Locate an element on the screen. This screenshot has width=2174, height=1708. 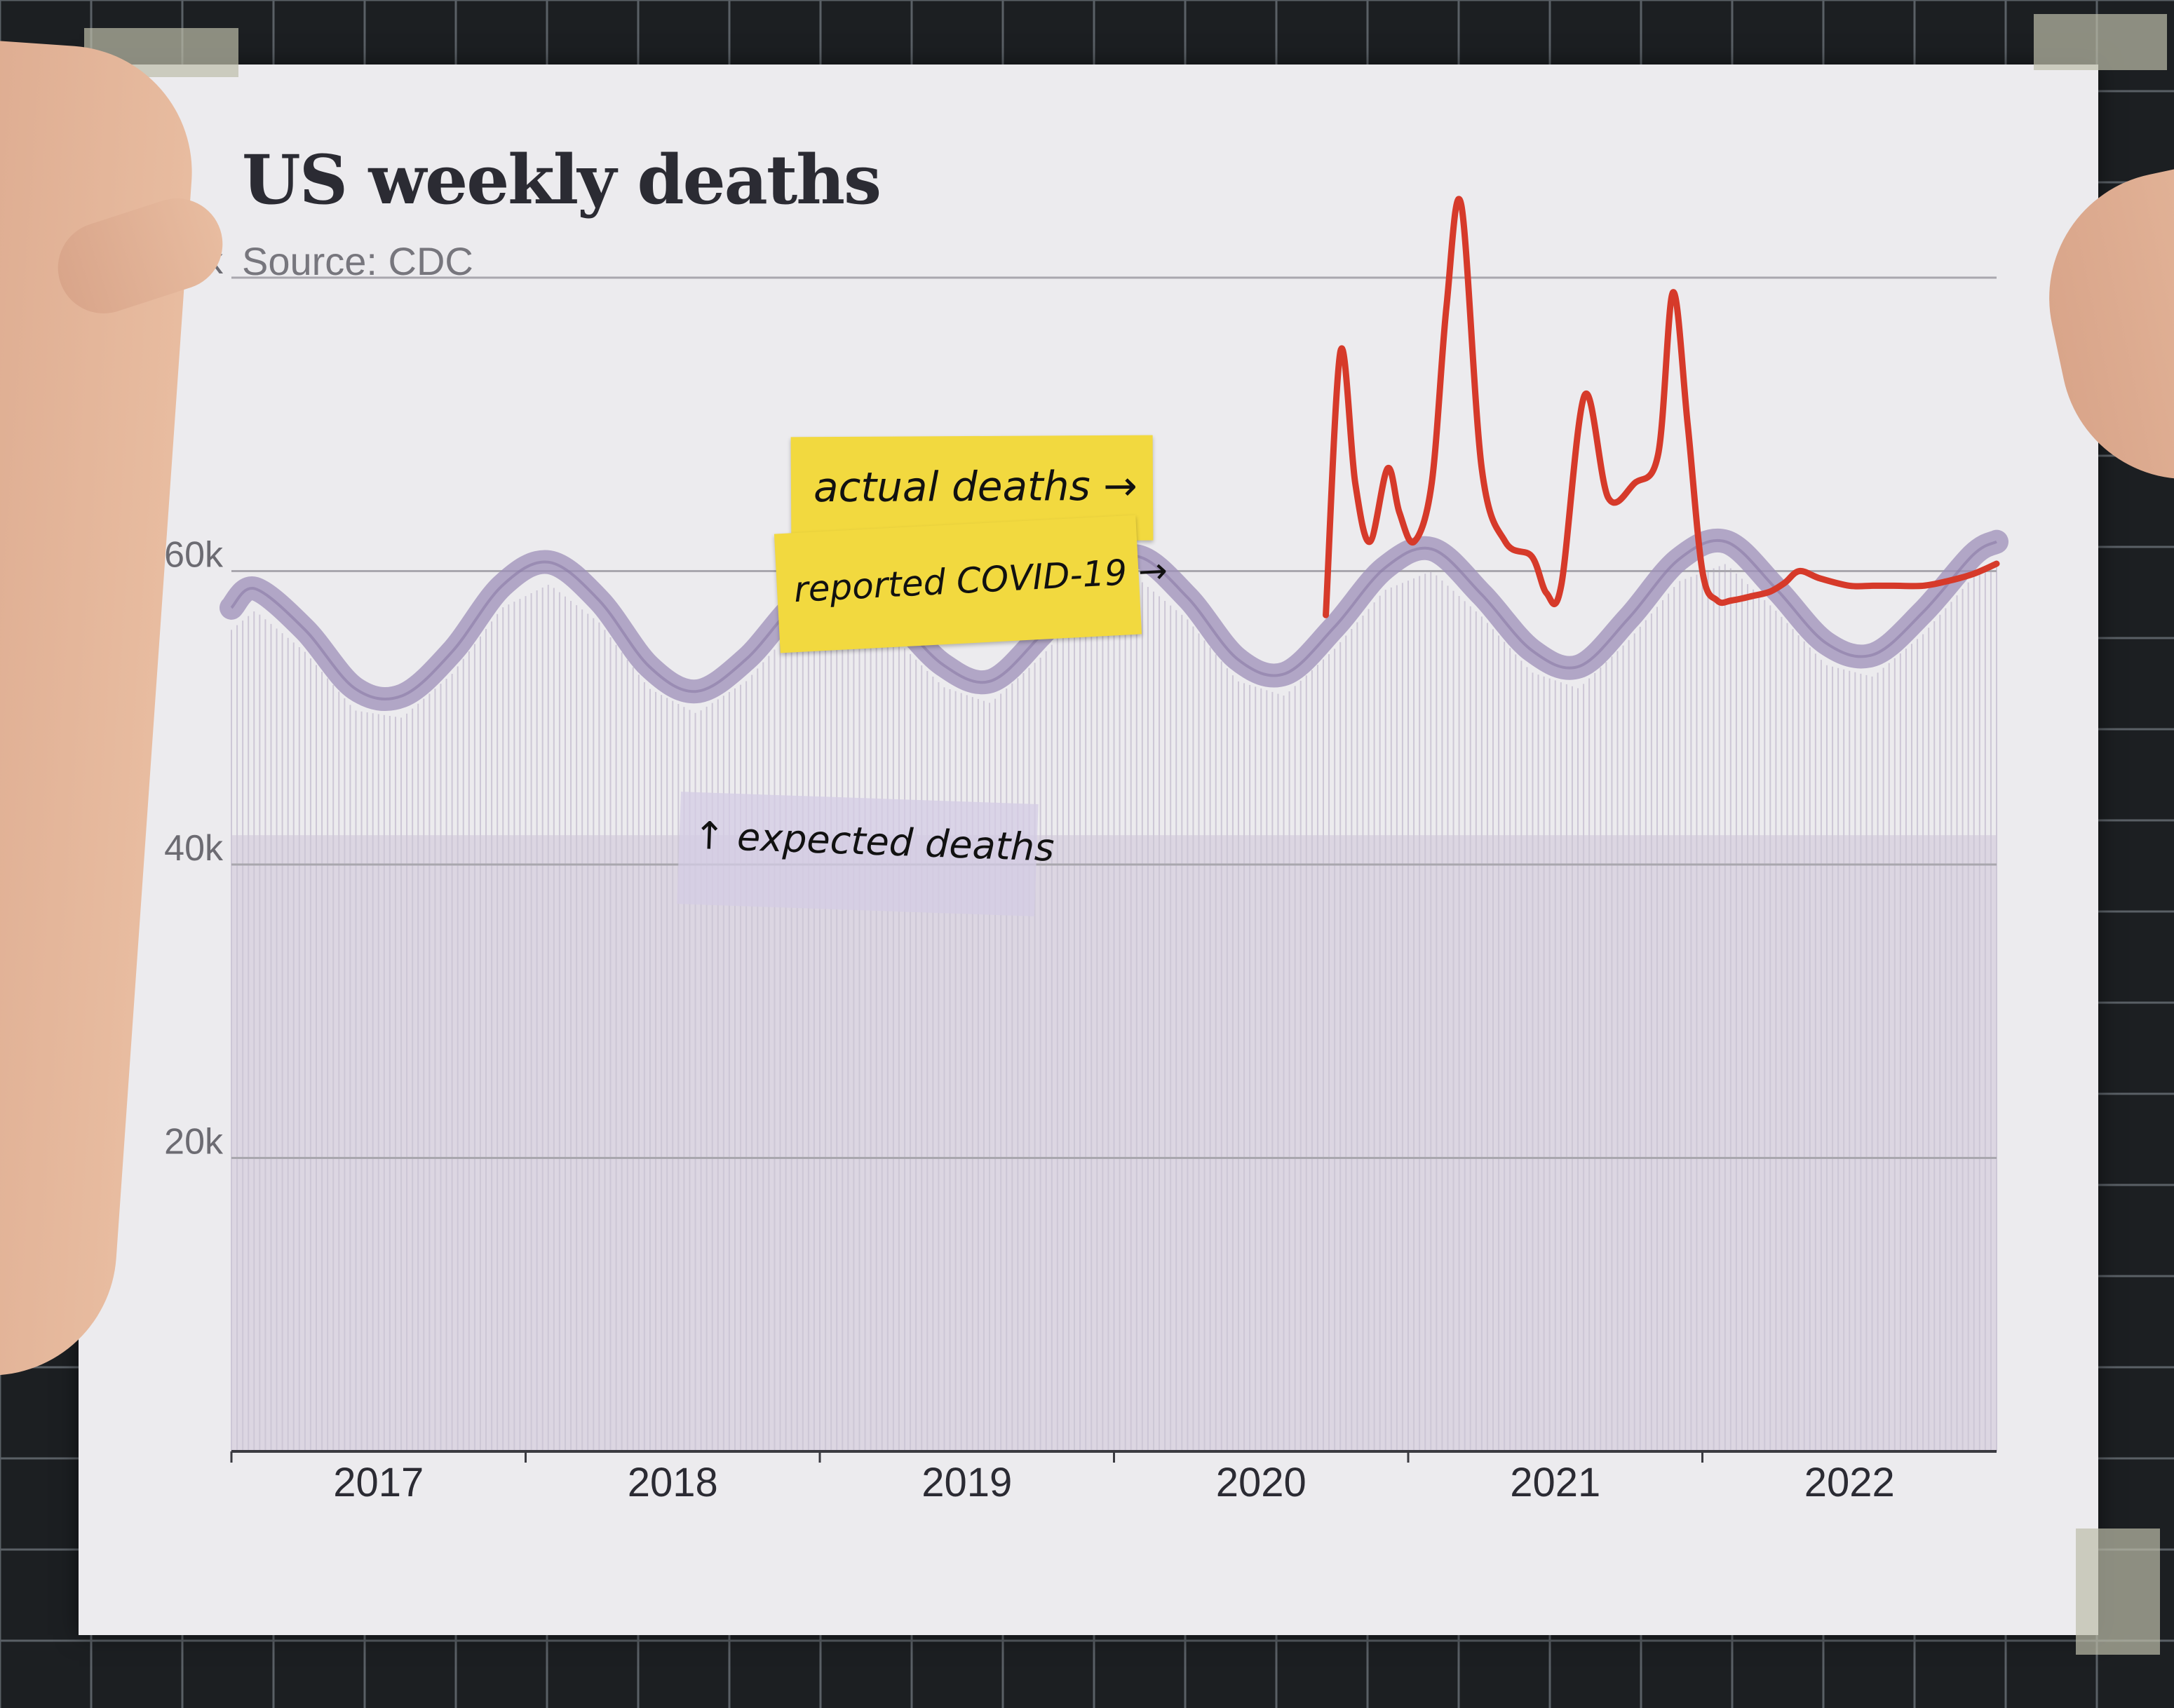
chart-subtitle: Source: CDC is located at coordinates (357, 261).